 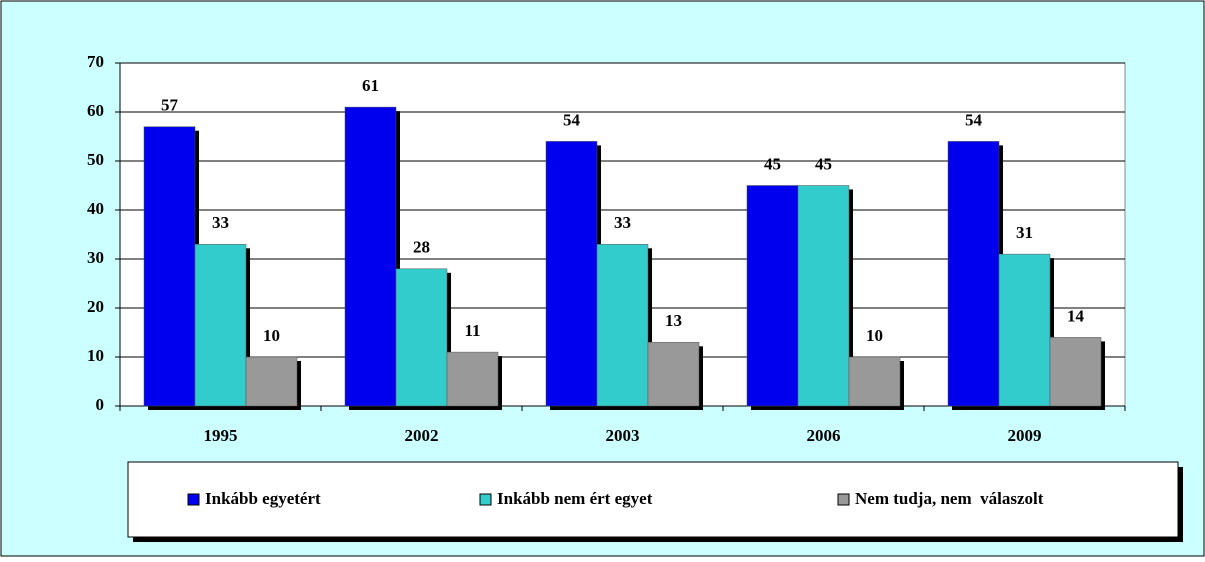 What do you see at coordinates (263, 498) in the screenshot?
I see `legend-label: Inkább egyetért` at bounding box center [263, 498].